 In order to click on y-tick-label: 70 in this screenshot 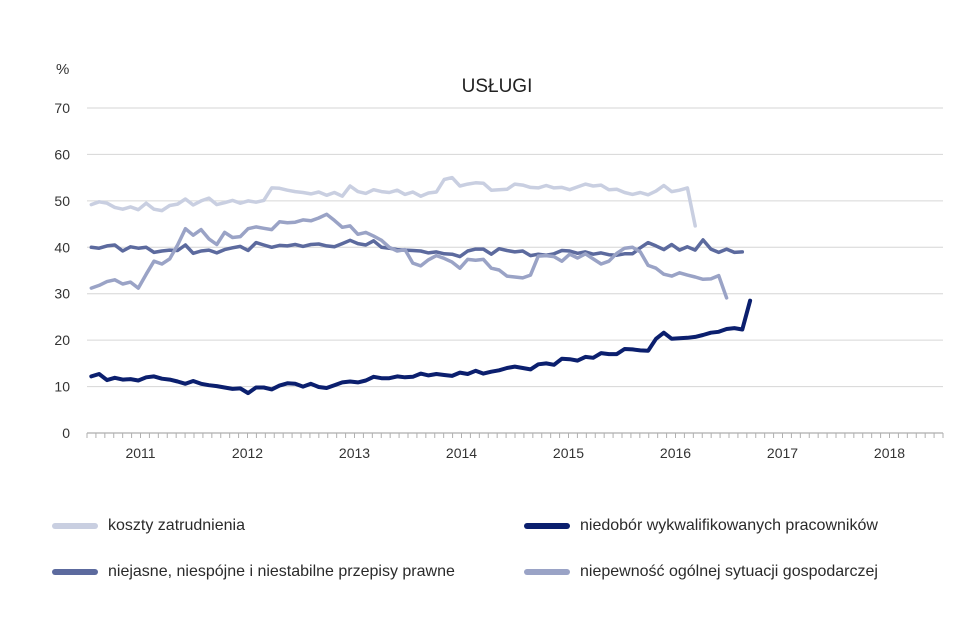, I will do `click(62, 108)`.